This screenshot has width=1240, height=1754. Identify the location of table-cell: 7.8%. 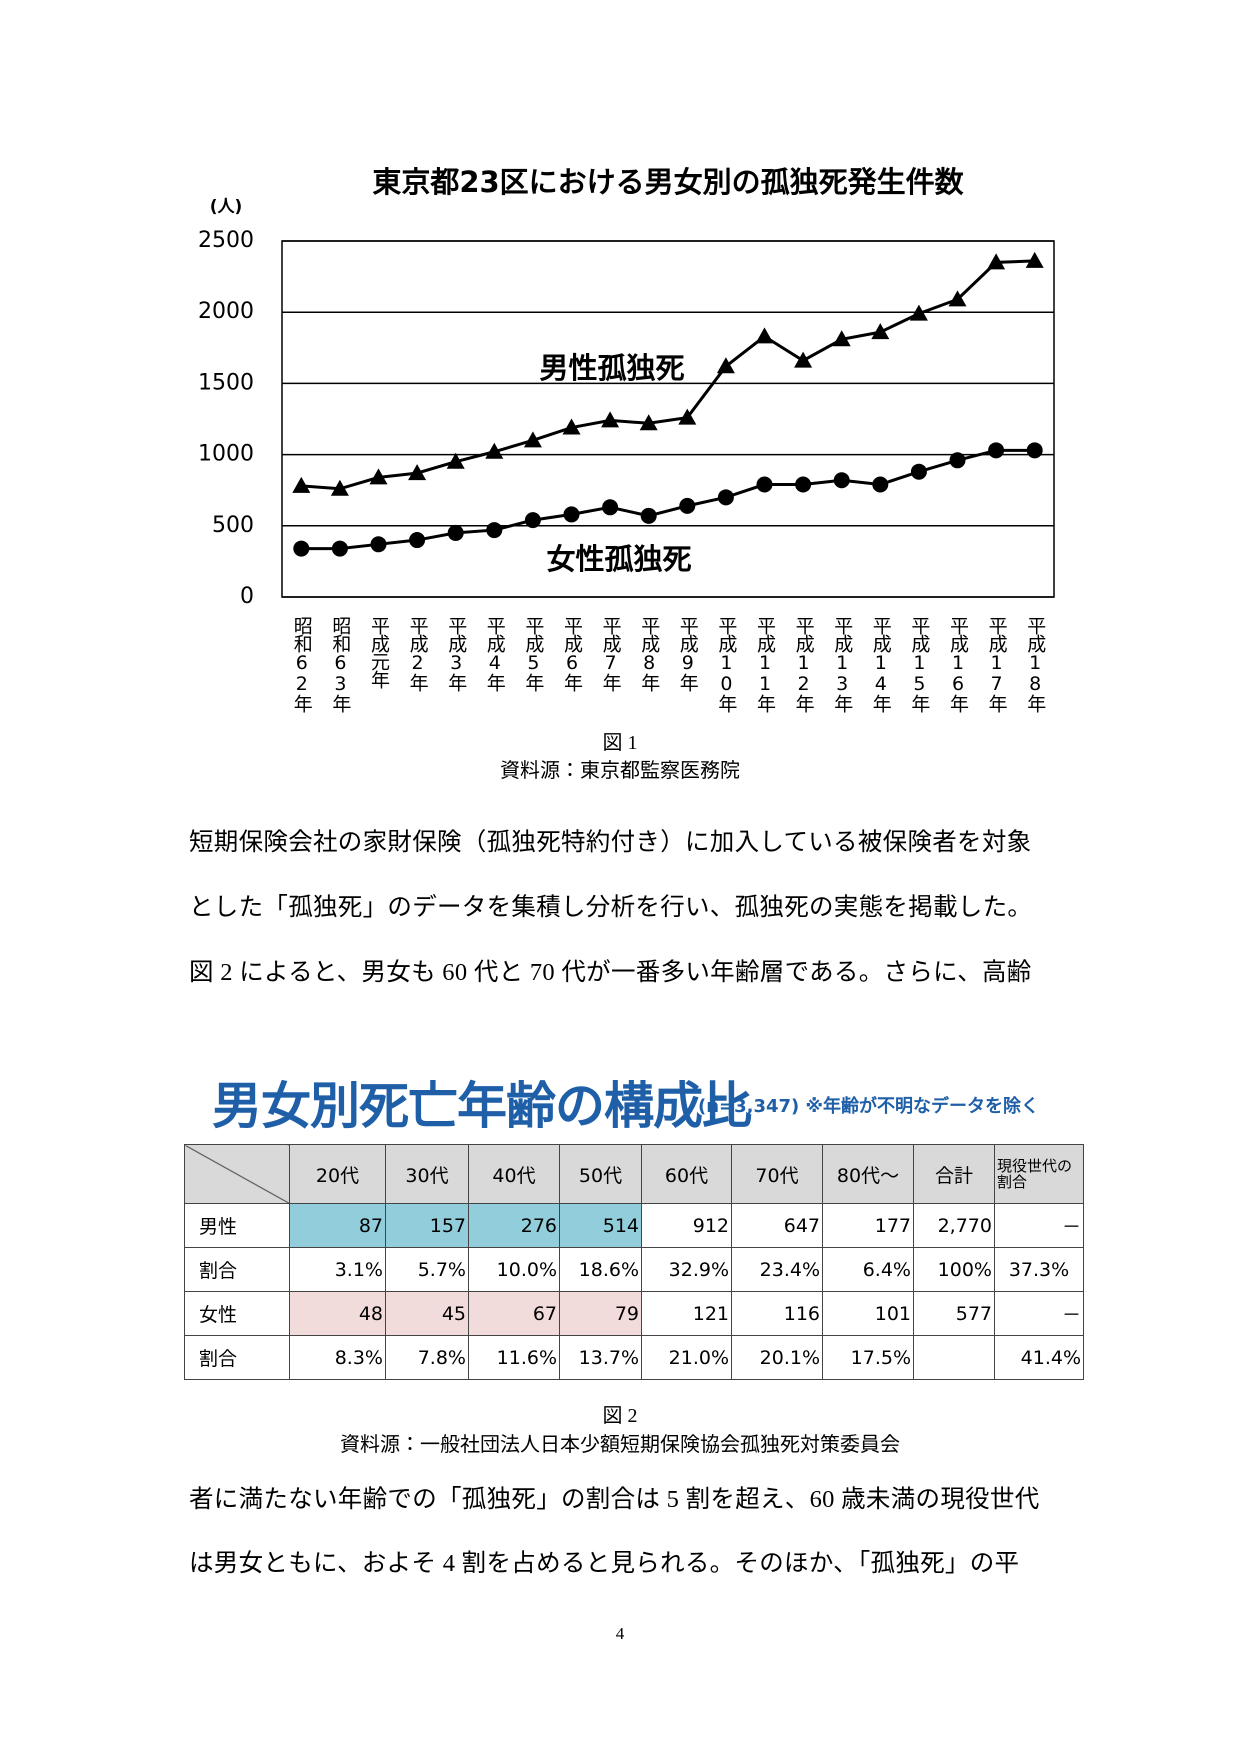
(427, 1357).